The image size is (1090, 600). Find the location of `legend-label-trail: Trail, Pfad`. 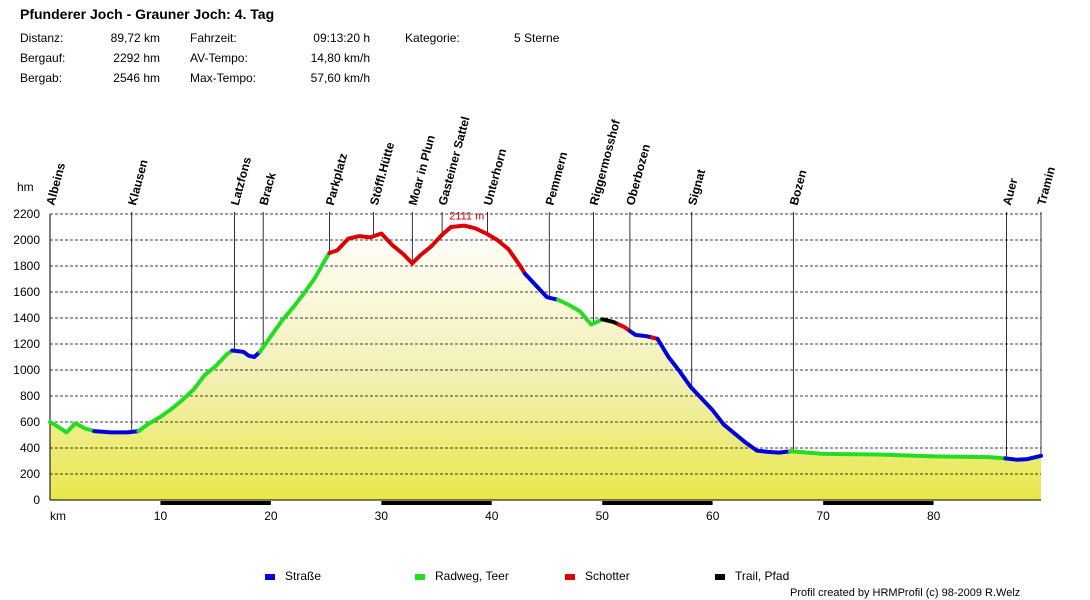

legend-label-trail: Trail, Pfad is located at coordinates (762, 576).